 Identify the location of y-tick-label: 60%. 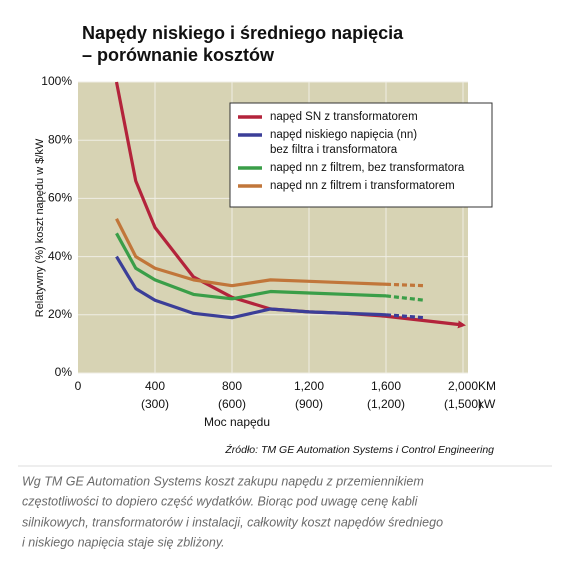
(60, 198).